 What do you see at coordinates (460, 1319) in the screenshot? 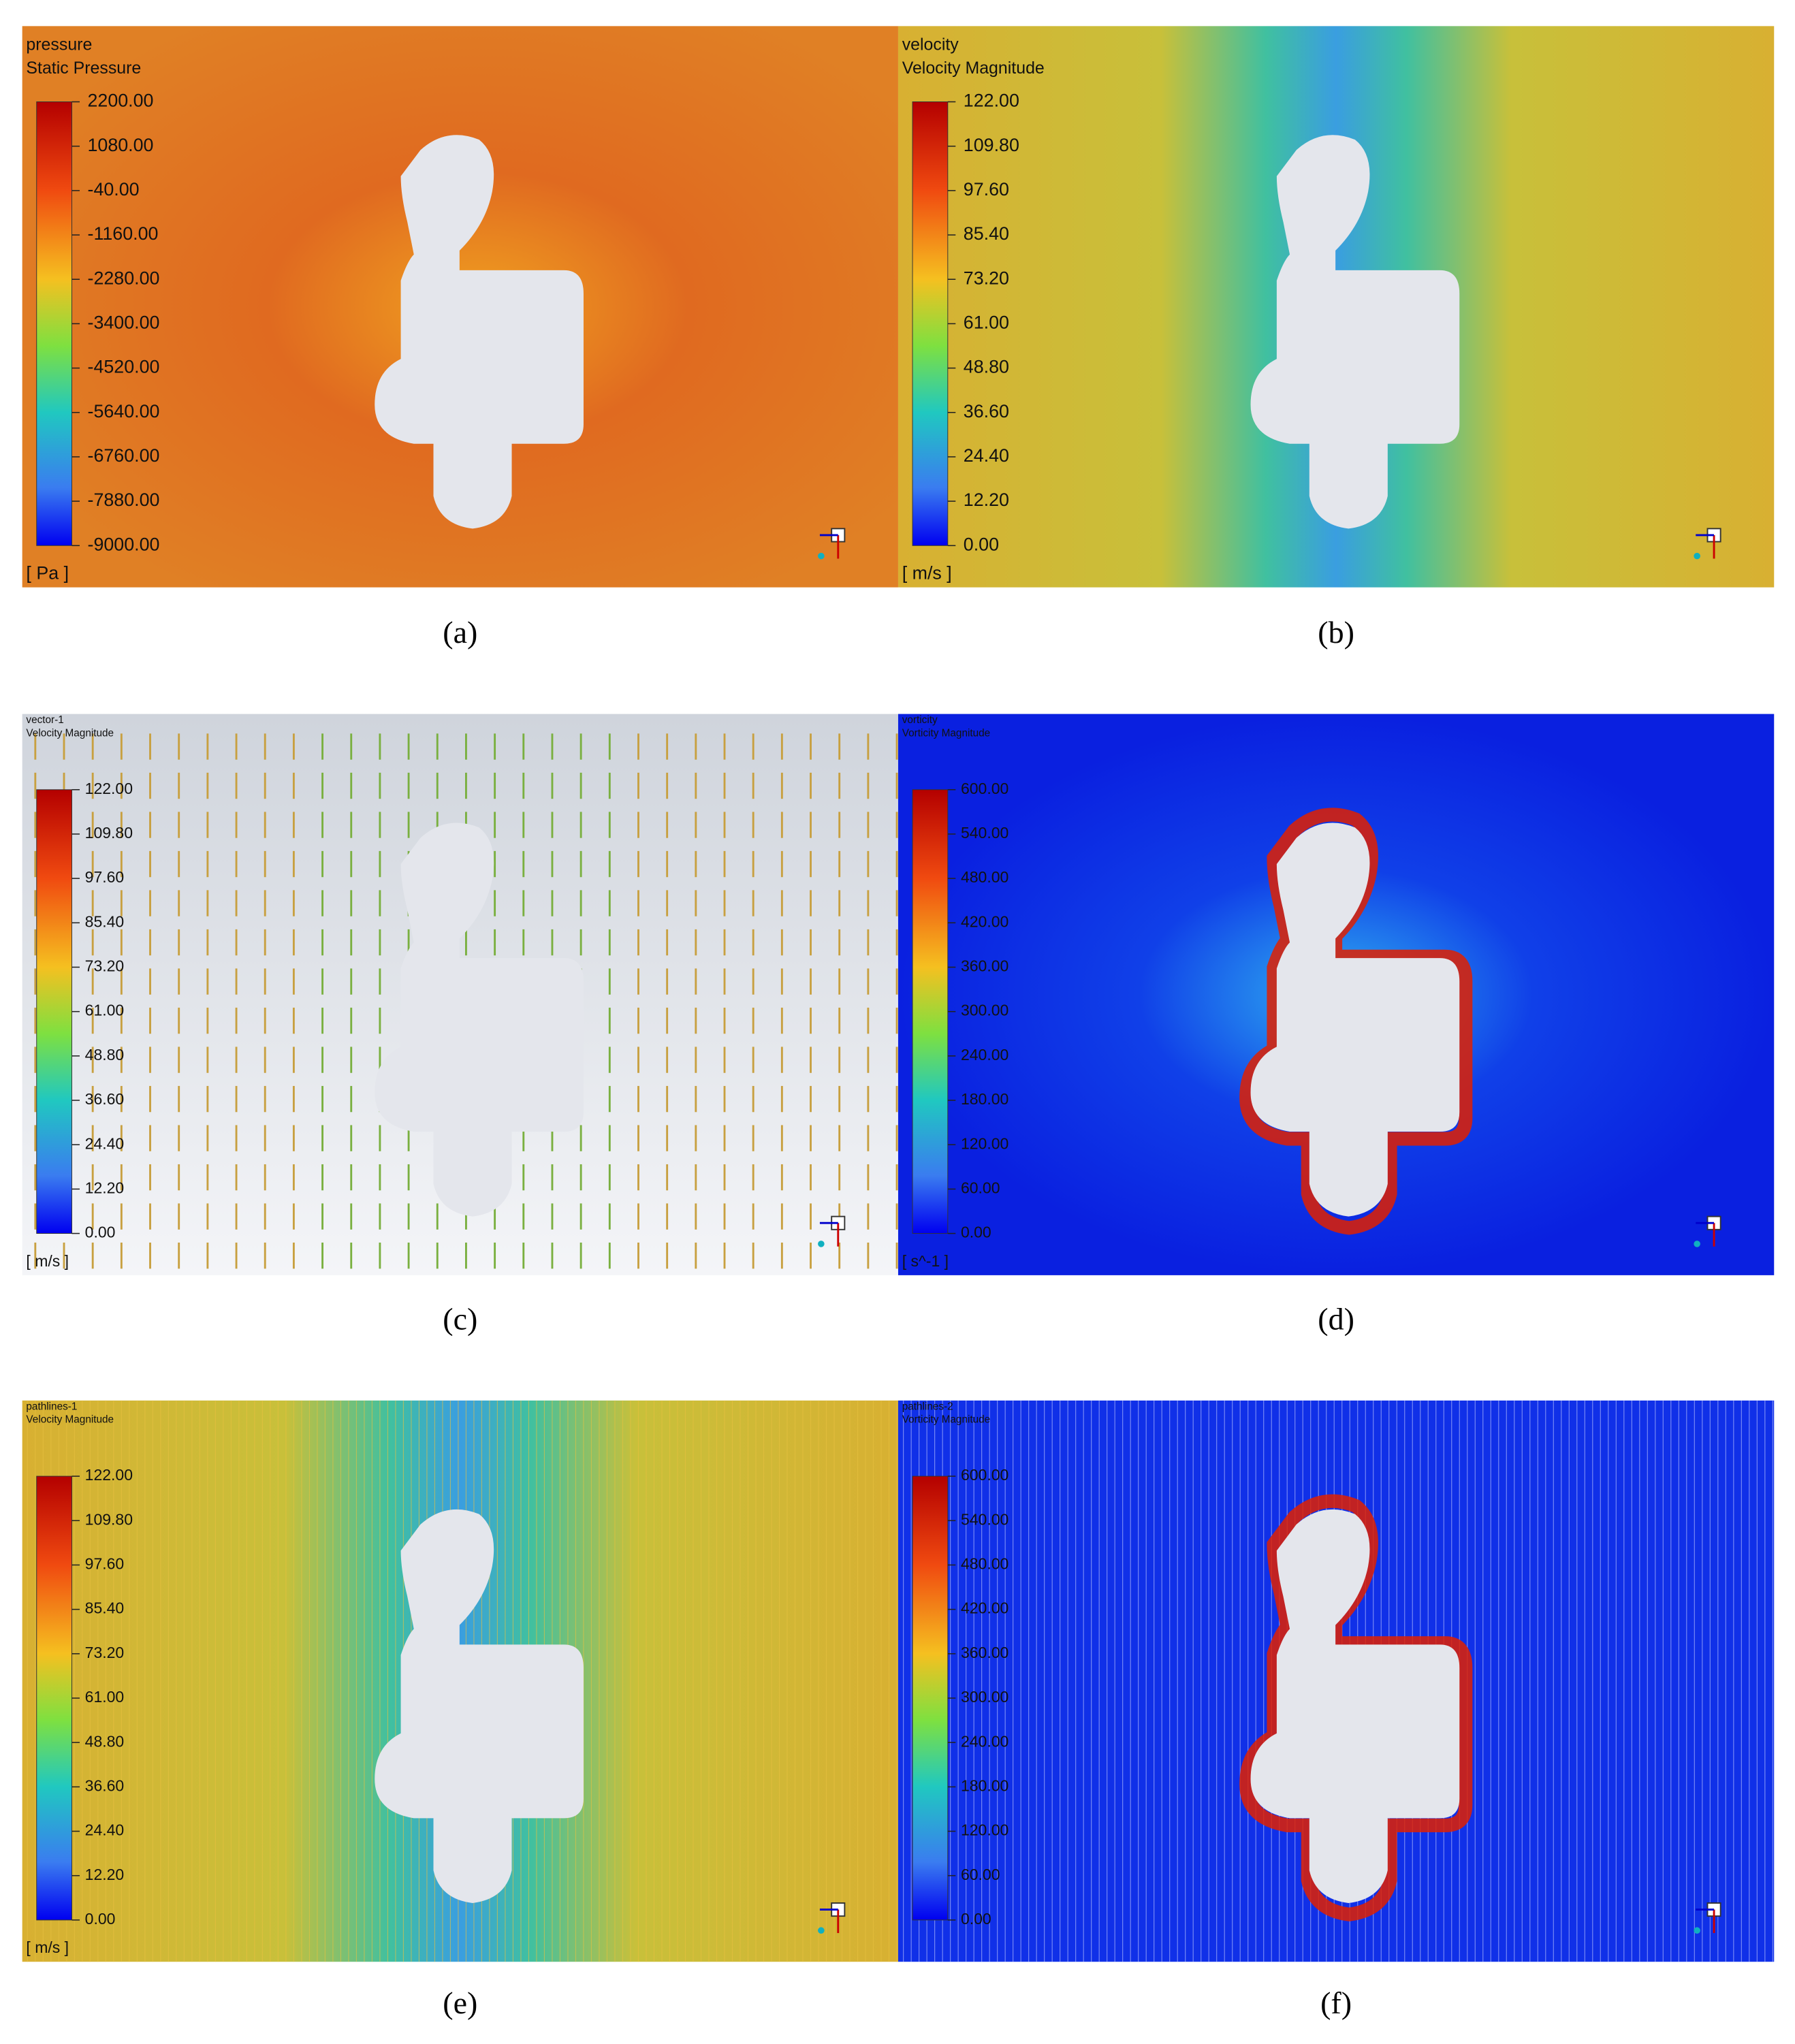
I see `caption: (c)` at bounding box center [460, 1319].